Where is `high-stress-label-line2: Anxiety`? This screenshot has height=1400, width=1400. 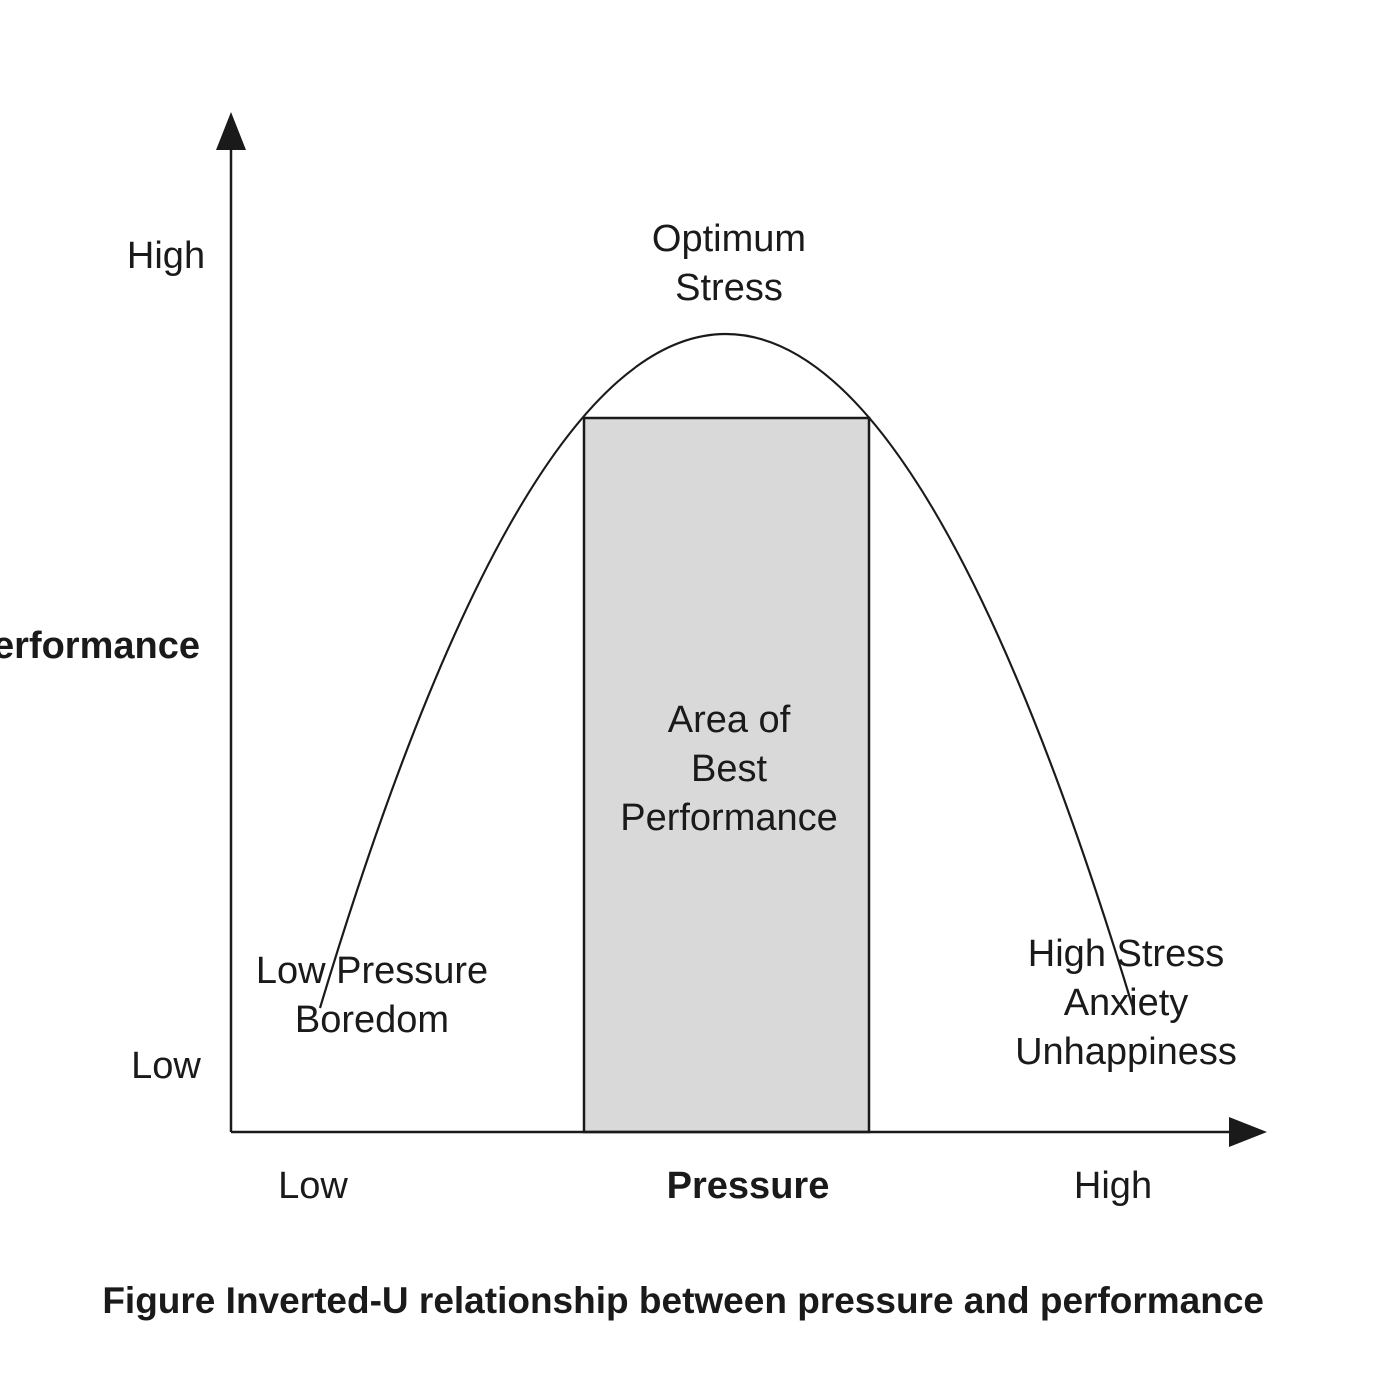 high-stress-label-line2: Anxiety is located at coordinates (1126, 1003).